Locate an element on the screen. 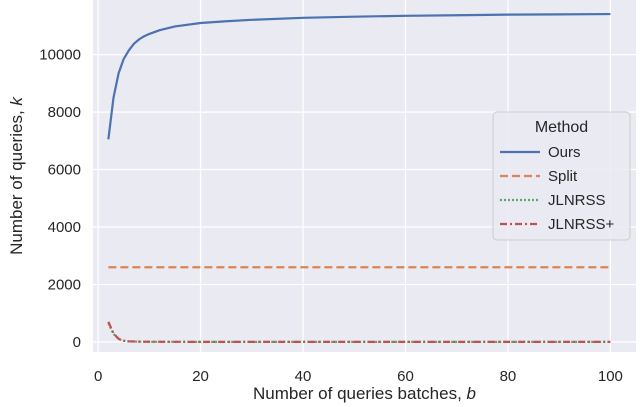 This screenshot has height=407, width=640. legend-box is located at coordinates (561, 176).